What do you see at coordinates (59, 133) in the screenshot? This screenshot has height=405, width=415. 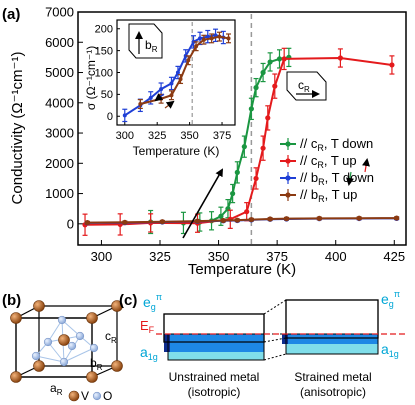 I see `y-tick-label: 3000` at bounding box center [59, 133].